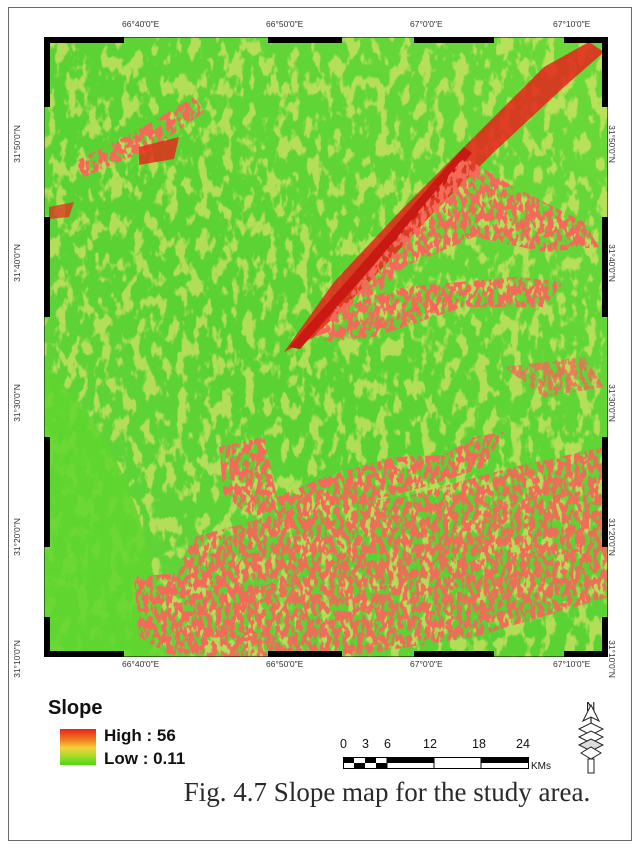 Image resolution: width=642 pixels, height=849 pixels. What do you see at coordinates (140, 735) in the screenshot?
I see `legend-high-label: High : 56` at bounding box center [140, 735].